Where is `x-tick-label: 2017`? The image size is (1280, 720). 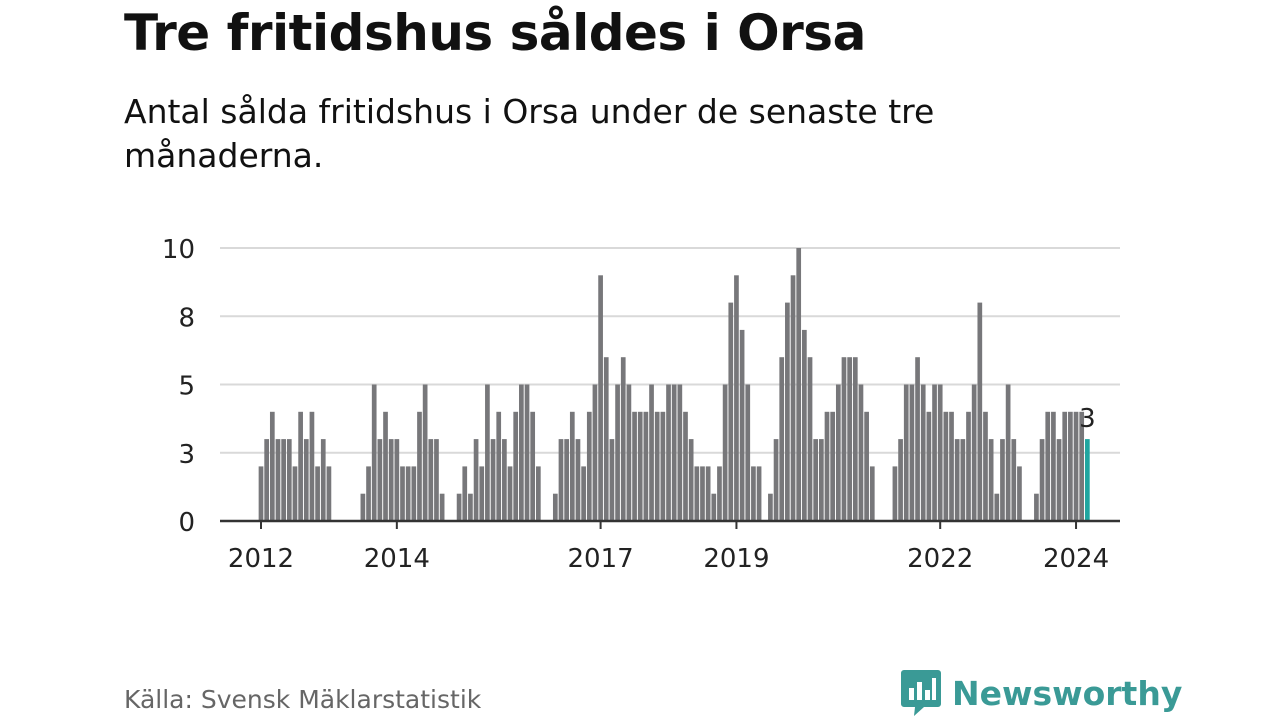
x-tick-label: 2017 is located at coordinates (601, 559).